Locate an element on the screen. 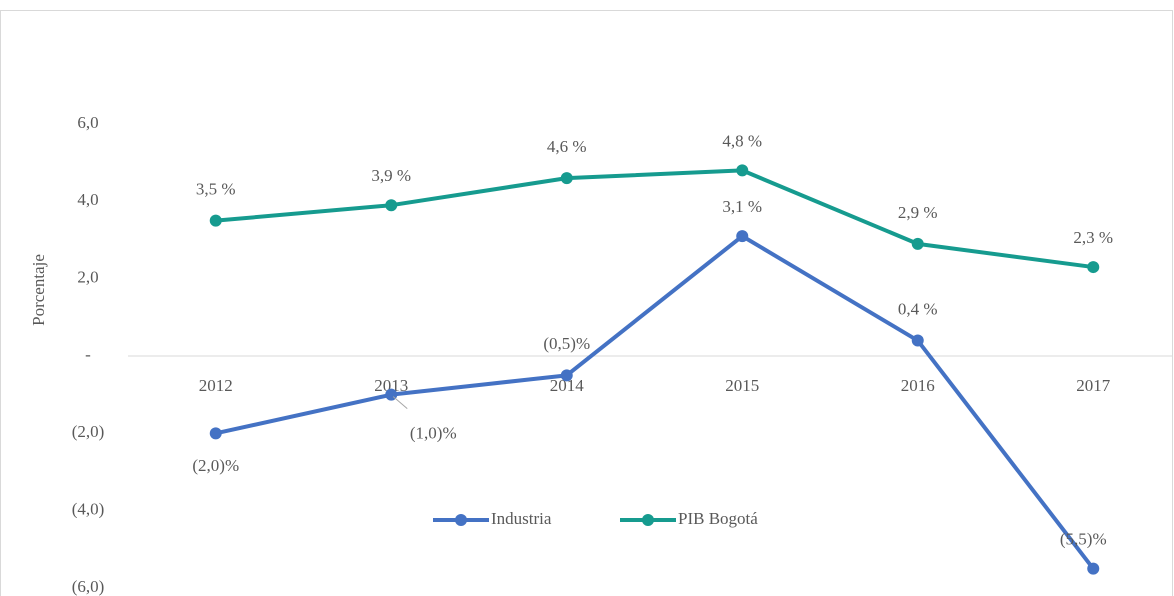  data-label: 3,5 % is located at coordinates (216, 189).